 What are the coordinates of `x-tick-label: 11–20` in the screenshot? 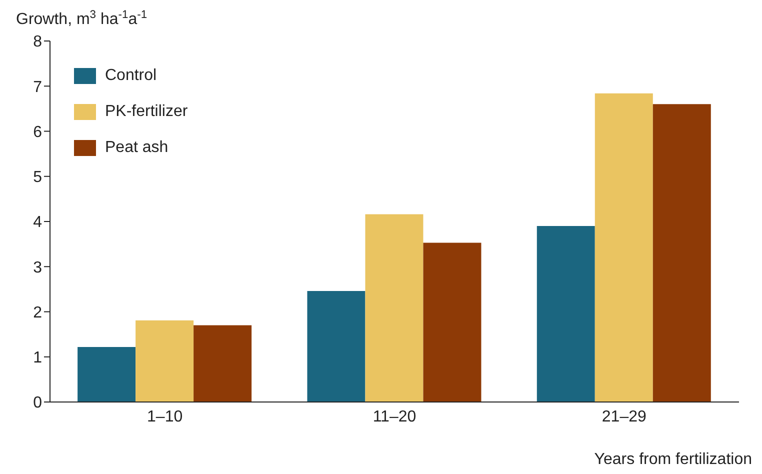 It's located at (394, 417).